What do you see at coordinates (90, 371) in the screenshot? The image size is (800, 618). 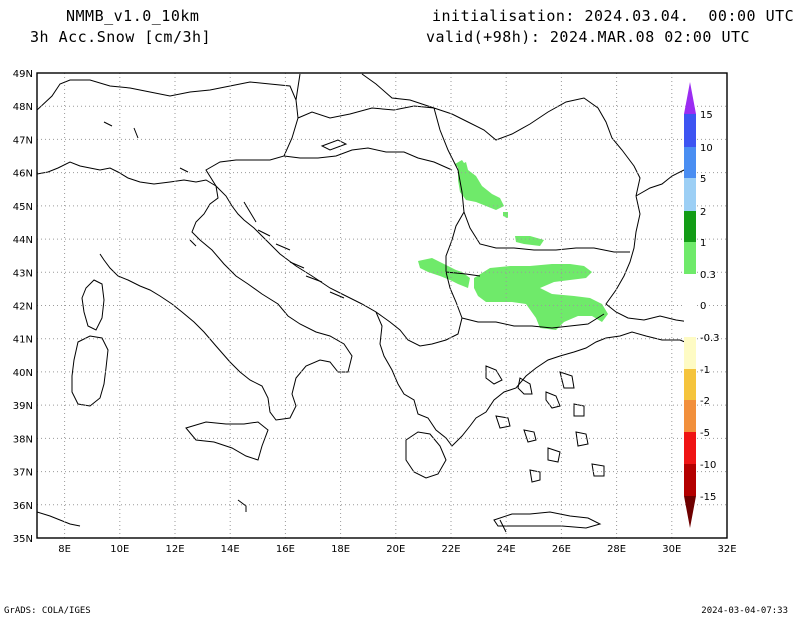 I see `coast-sardinia` at bounding box center [90, 371].